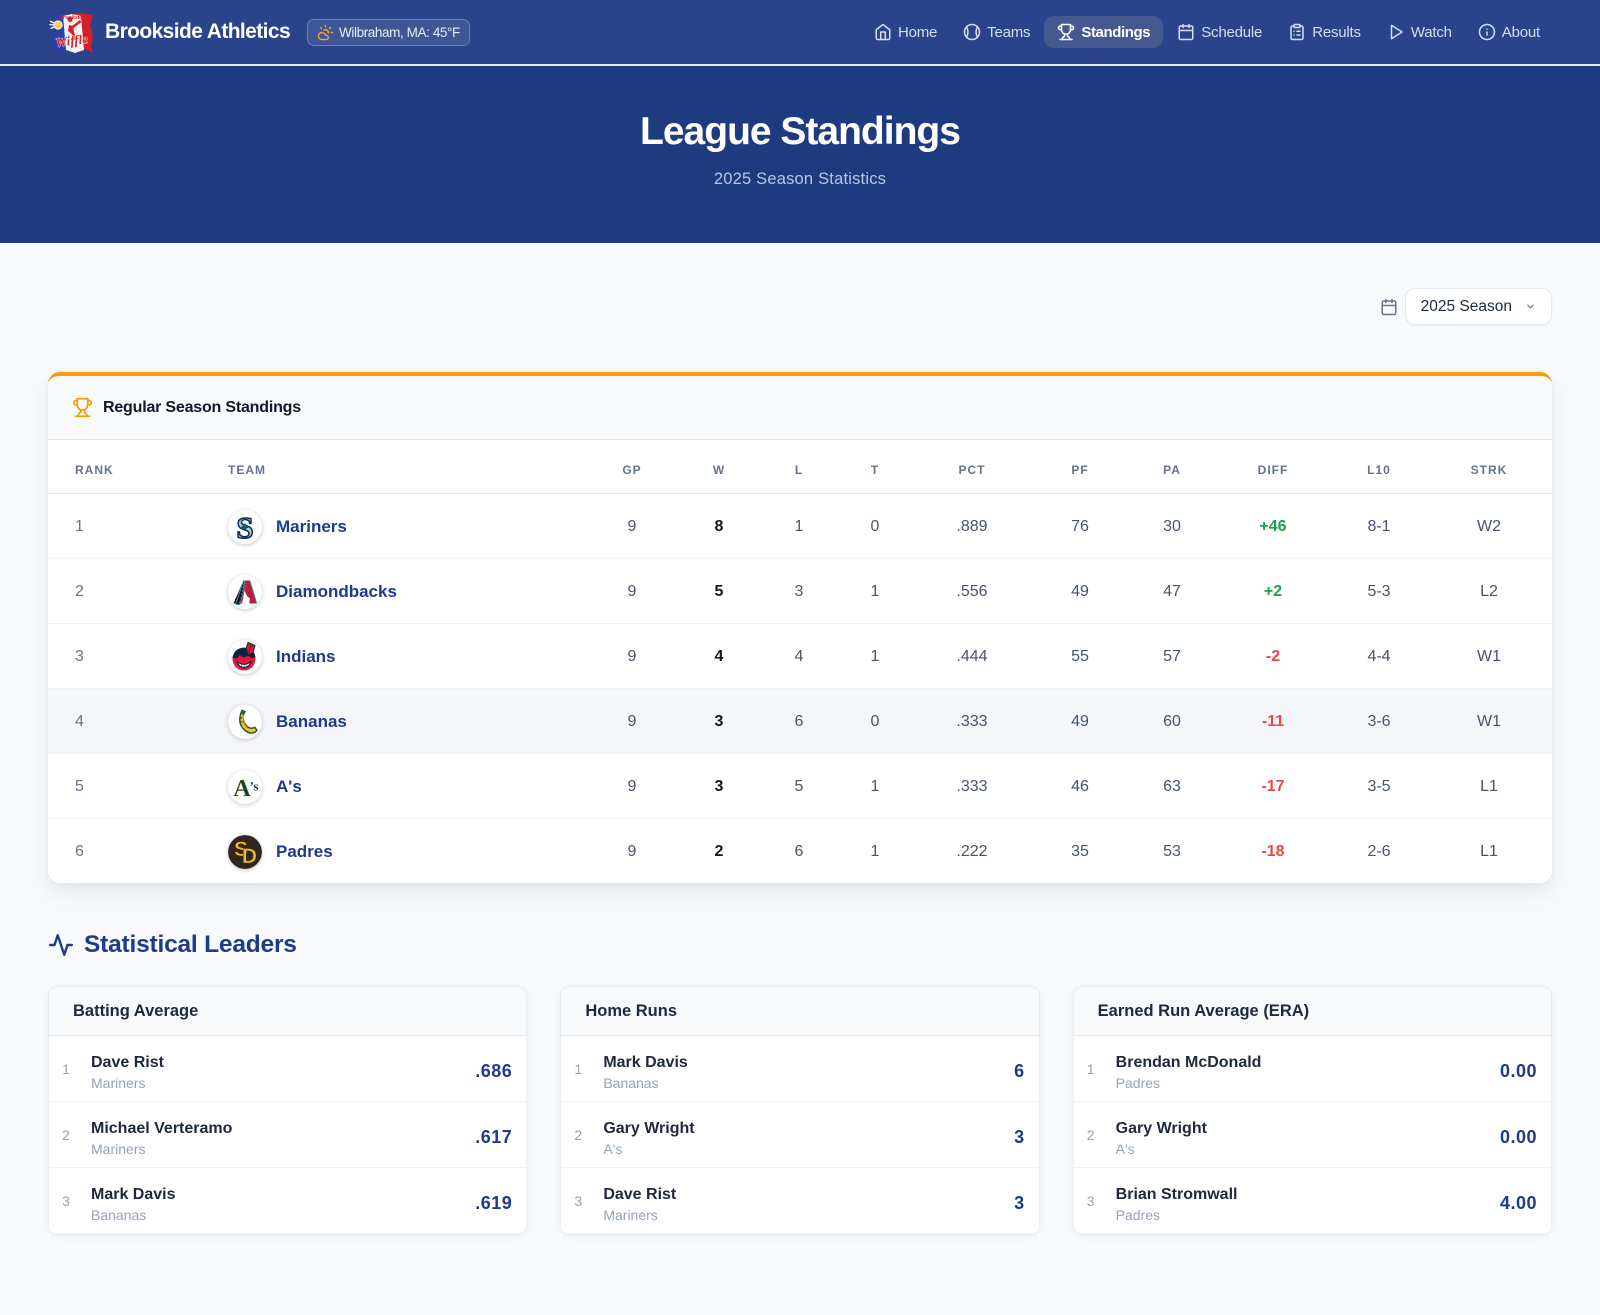 The image size is (1600, 1315). Describe the element at coordinates (241, 849) in the screenshot. I see `svg-text: S` at that location.